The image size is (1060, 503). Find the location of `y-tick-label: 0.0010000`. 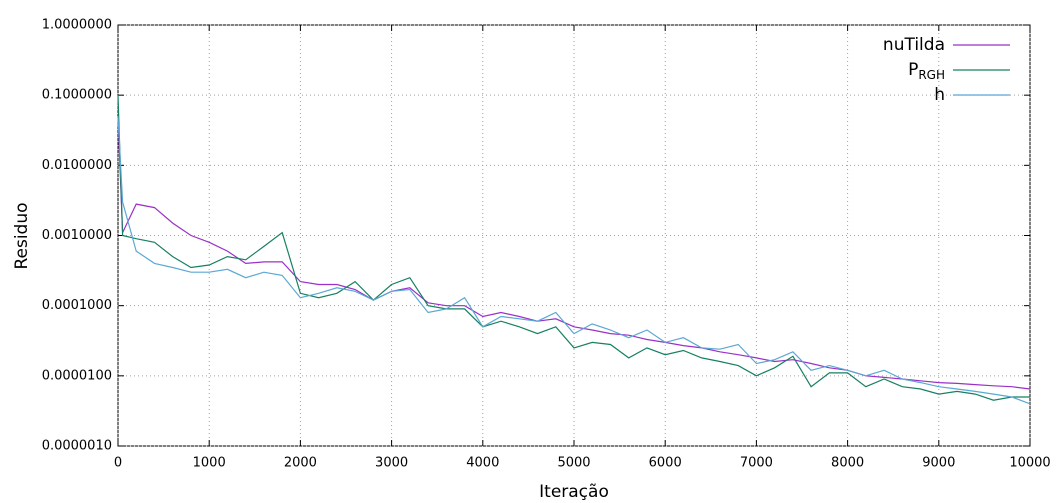

y-tick-label: 0.0010000 is located at coordinates (77, 235).